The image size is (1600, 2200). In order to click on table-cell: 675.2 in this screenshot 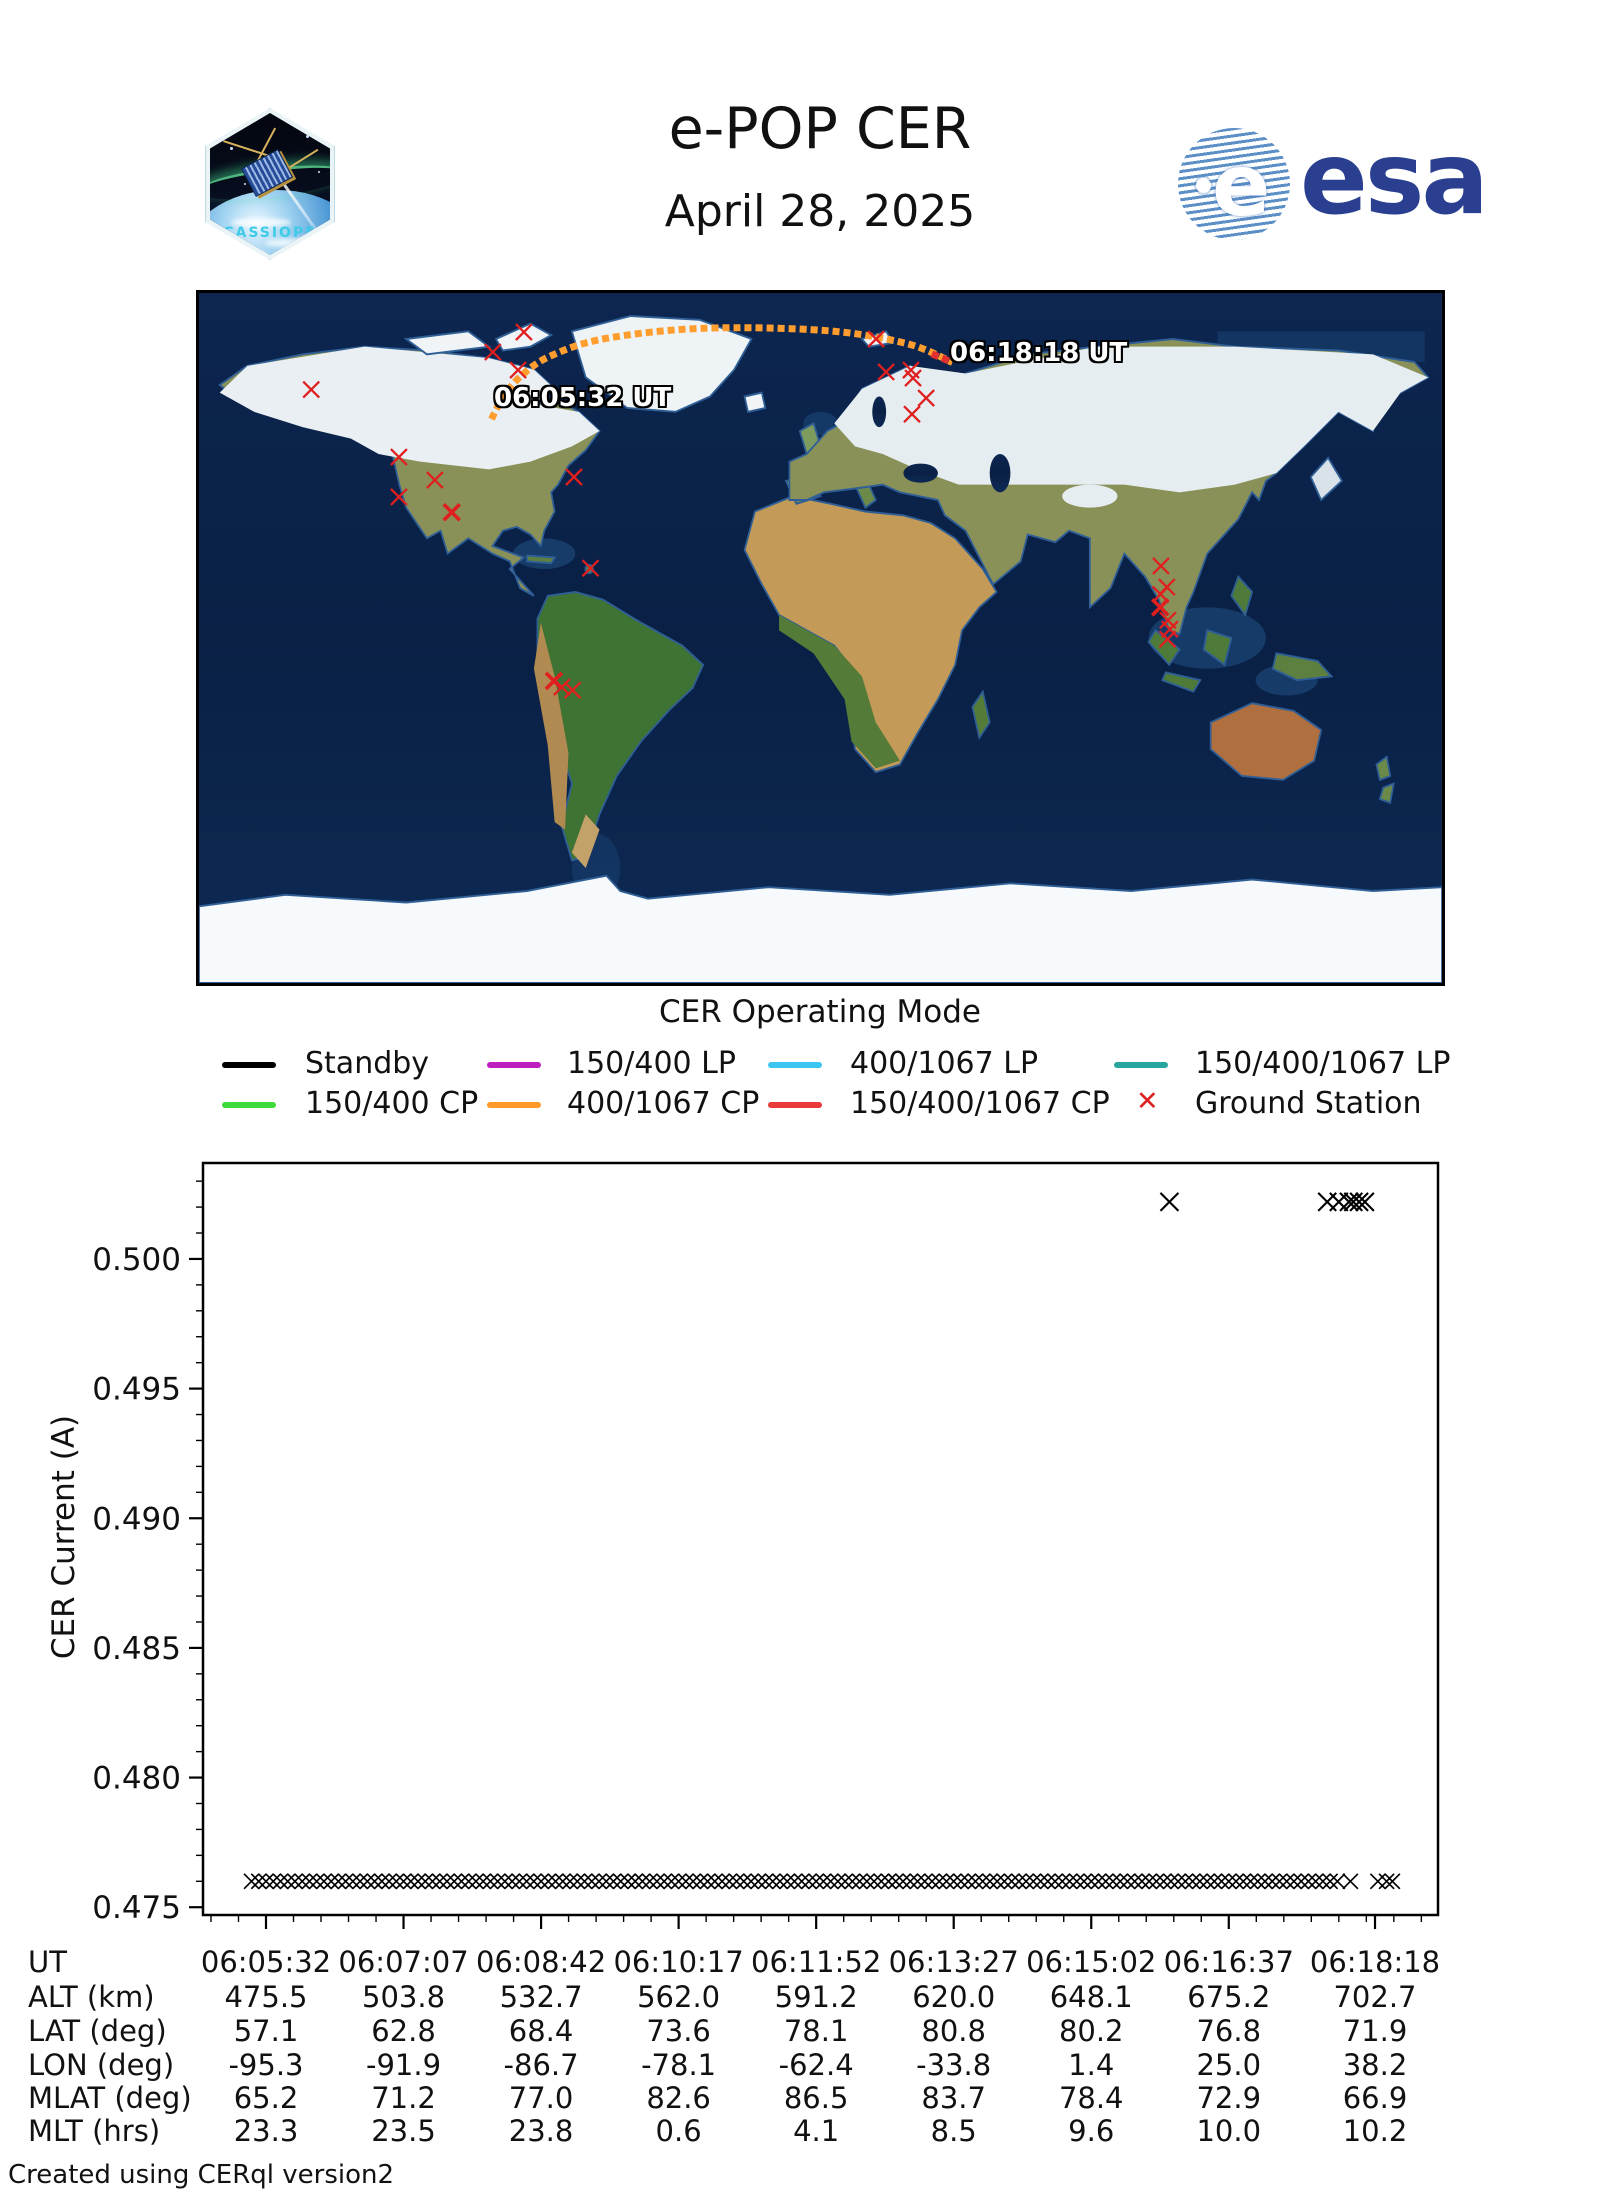, I will do `click(1229, 1997)`.